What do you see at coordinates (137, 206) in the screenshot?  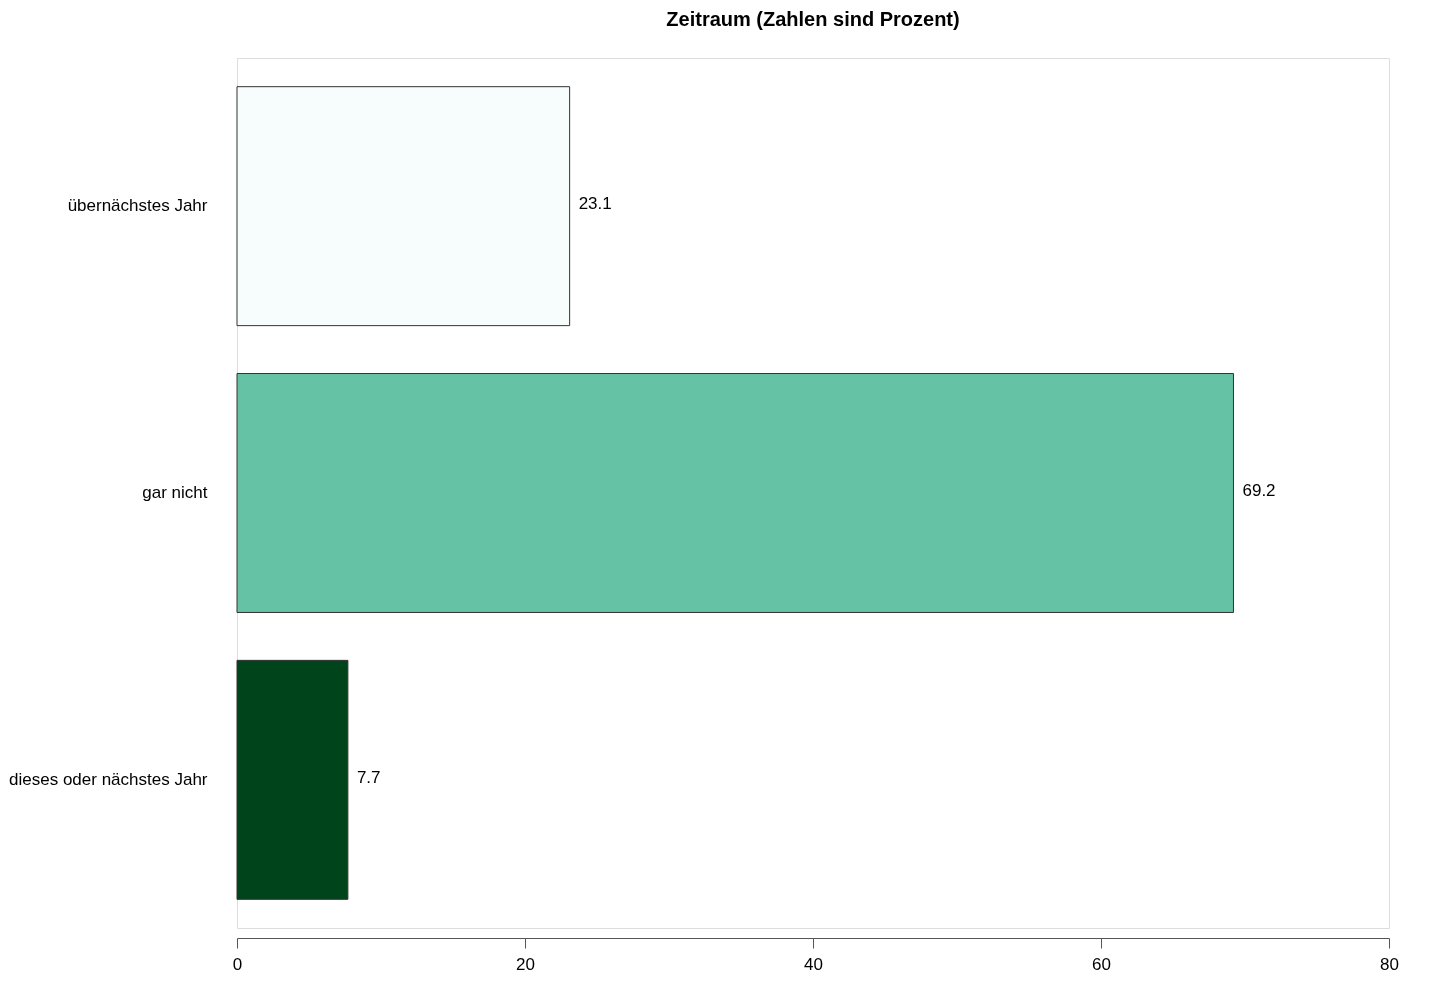 I see `y-tick-label: übernächstes Jahr` at bounding box center [137, 206].